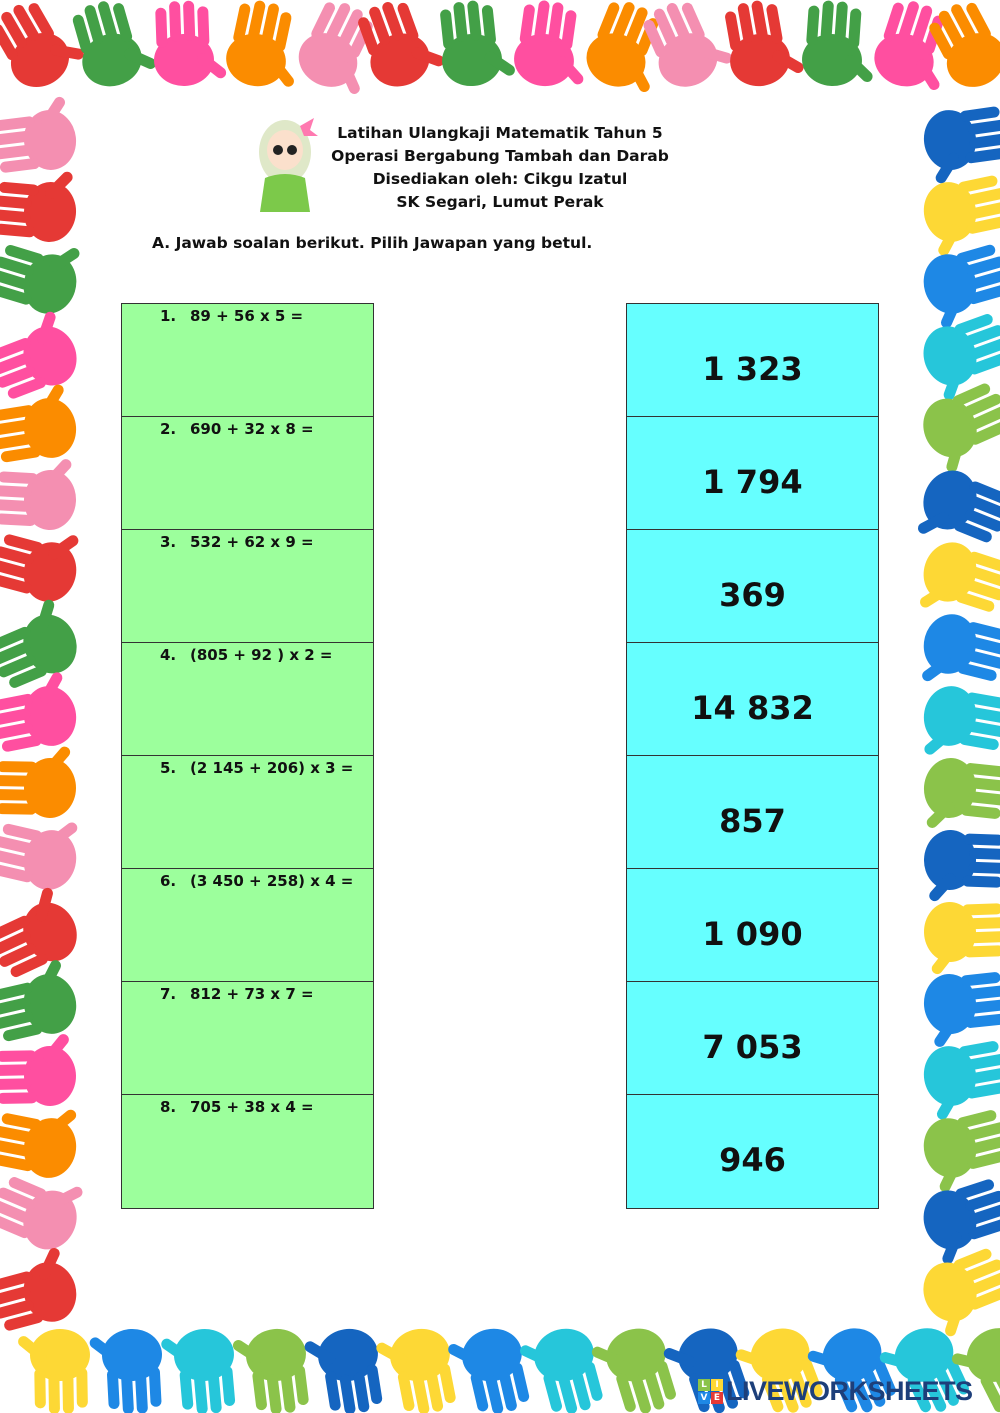 The image size is (1000, 1413). I want to click on question-text: 8. 705 + 38 x 4 =, so click(237, 1107).